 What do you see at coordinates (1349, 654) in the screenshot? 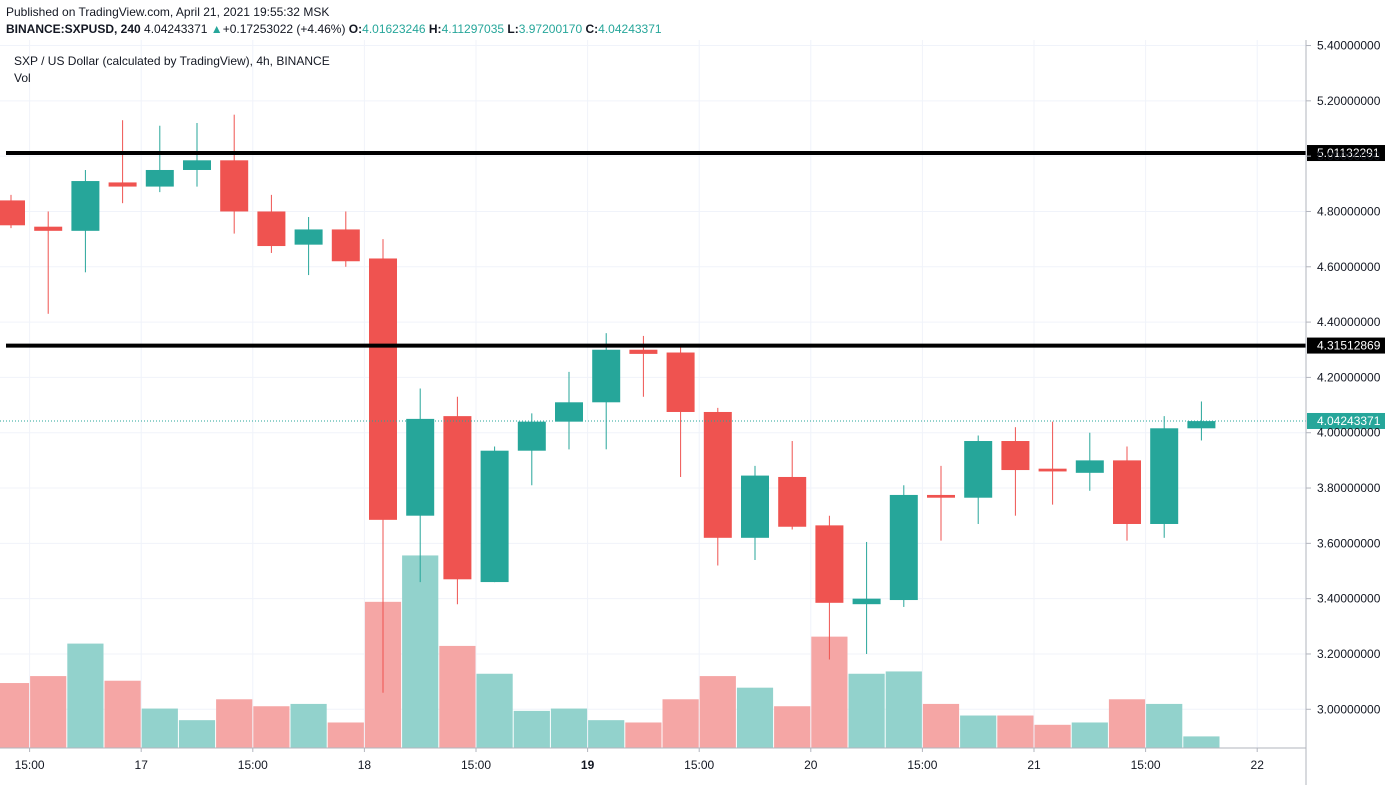
I see `y-tick-label: 3.20000000` at bounding box center [1349, 654].